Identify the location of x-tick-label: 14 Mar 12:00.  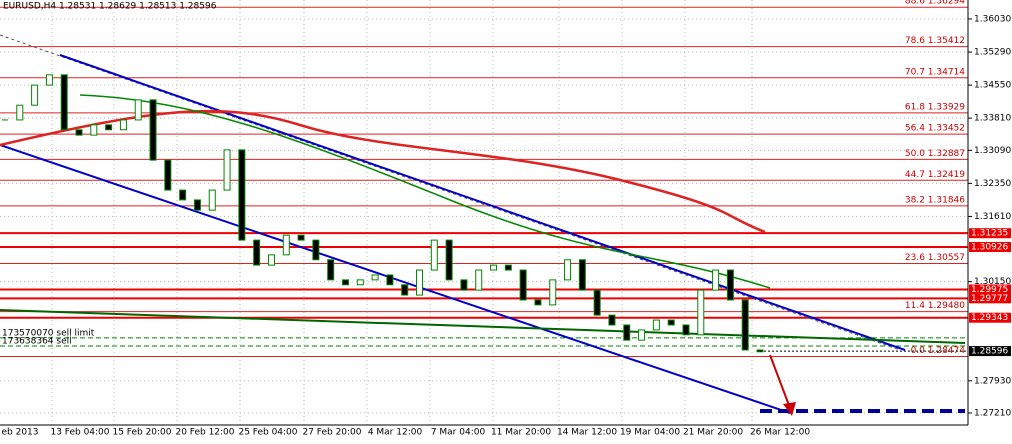
(587, 433).